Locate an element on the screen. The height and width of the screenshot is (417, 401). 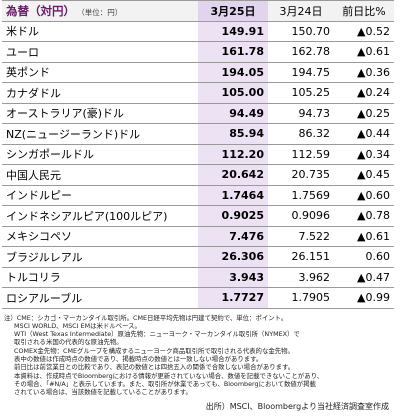
currency-name: メキシコペソ is located at coordinates (100, 236).